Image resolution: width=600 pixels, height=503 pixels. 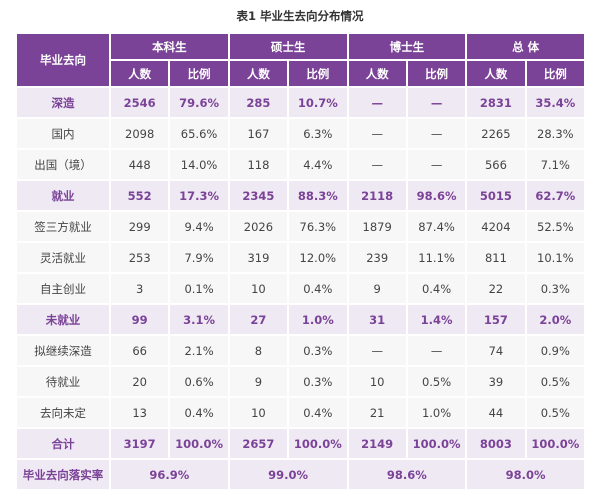 I want to click on category-row: 深造 2546 79.6% 285 10.7% — —2831 35.4%, so click(x=301, y=102).